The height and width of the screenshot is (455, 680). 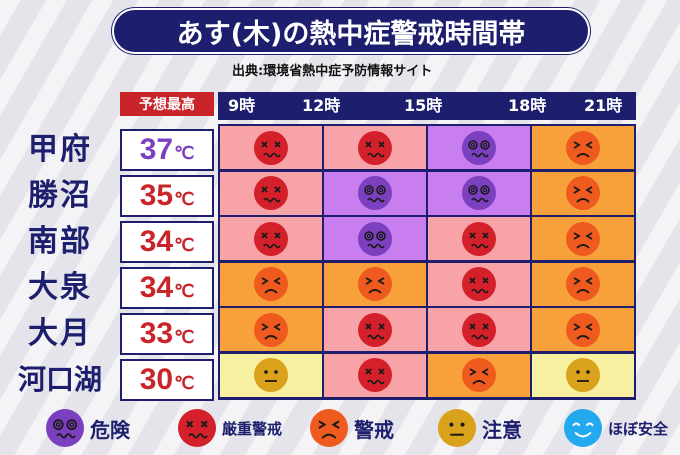 I want to click on time-header: 9時 12時 15時 18時 21時, so click(x=427, y=106).